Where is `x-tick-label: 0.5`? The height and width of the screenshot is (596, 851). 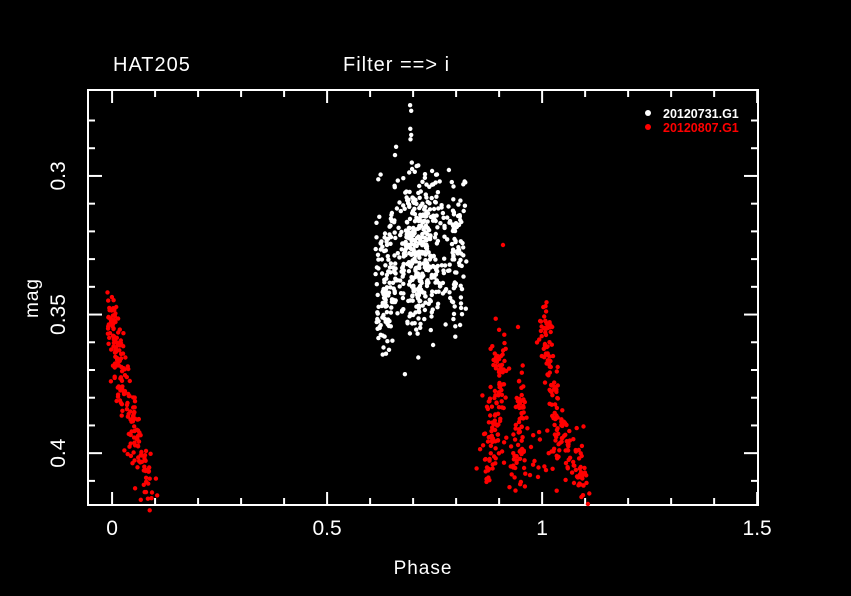
x-tick-label: 0.5 is located at coordinates (326, 528).